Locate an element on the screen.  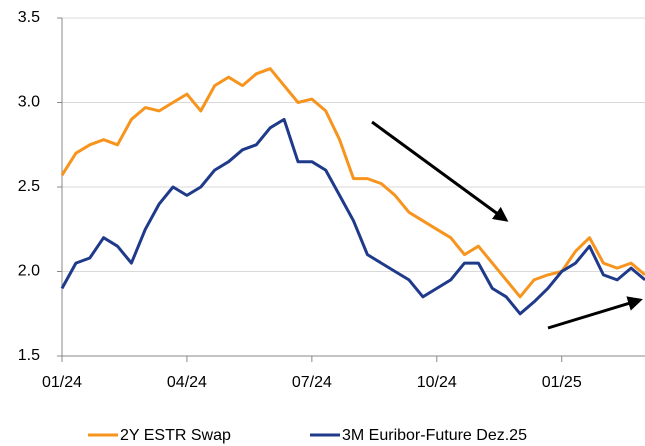
x-tick-label: 01/24 is located at coordinates (62, 382).